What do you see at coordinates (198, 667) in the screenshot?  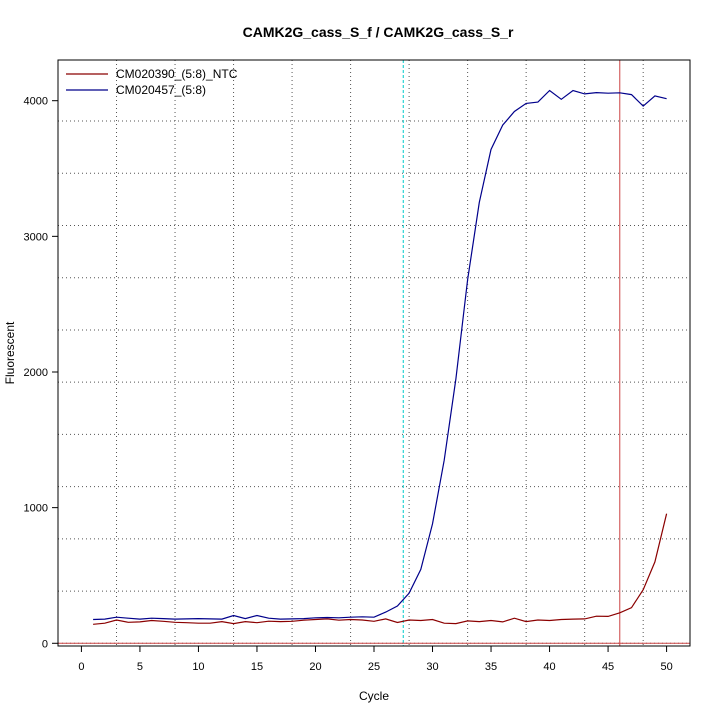 I see `x-tick-label: 10` at bounding box center [198, 667].